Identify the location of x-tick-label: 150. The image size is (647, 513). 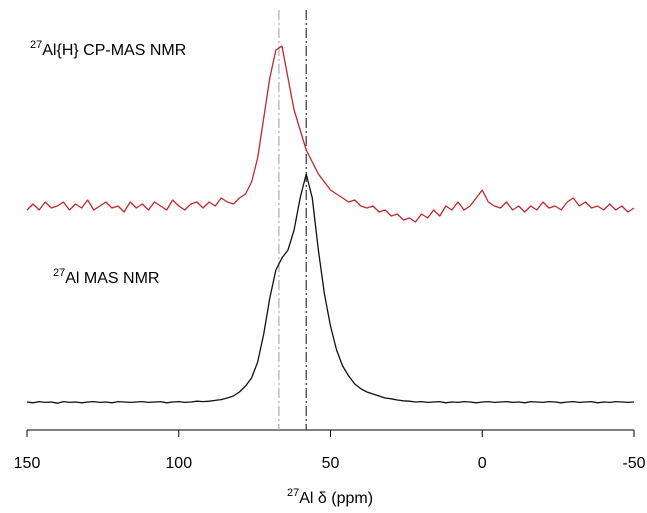
(27, 463).